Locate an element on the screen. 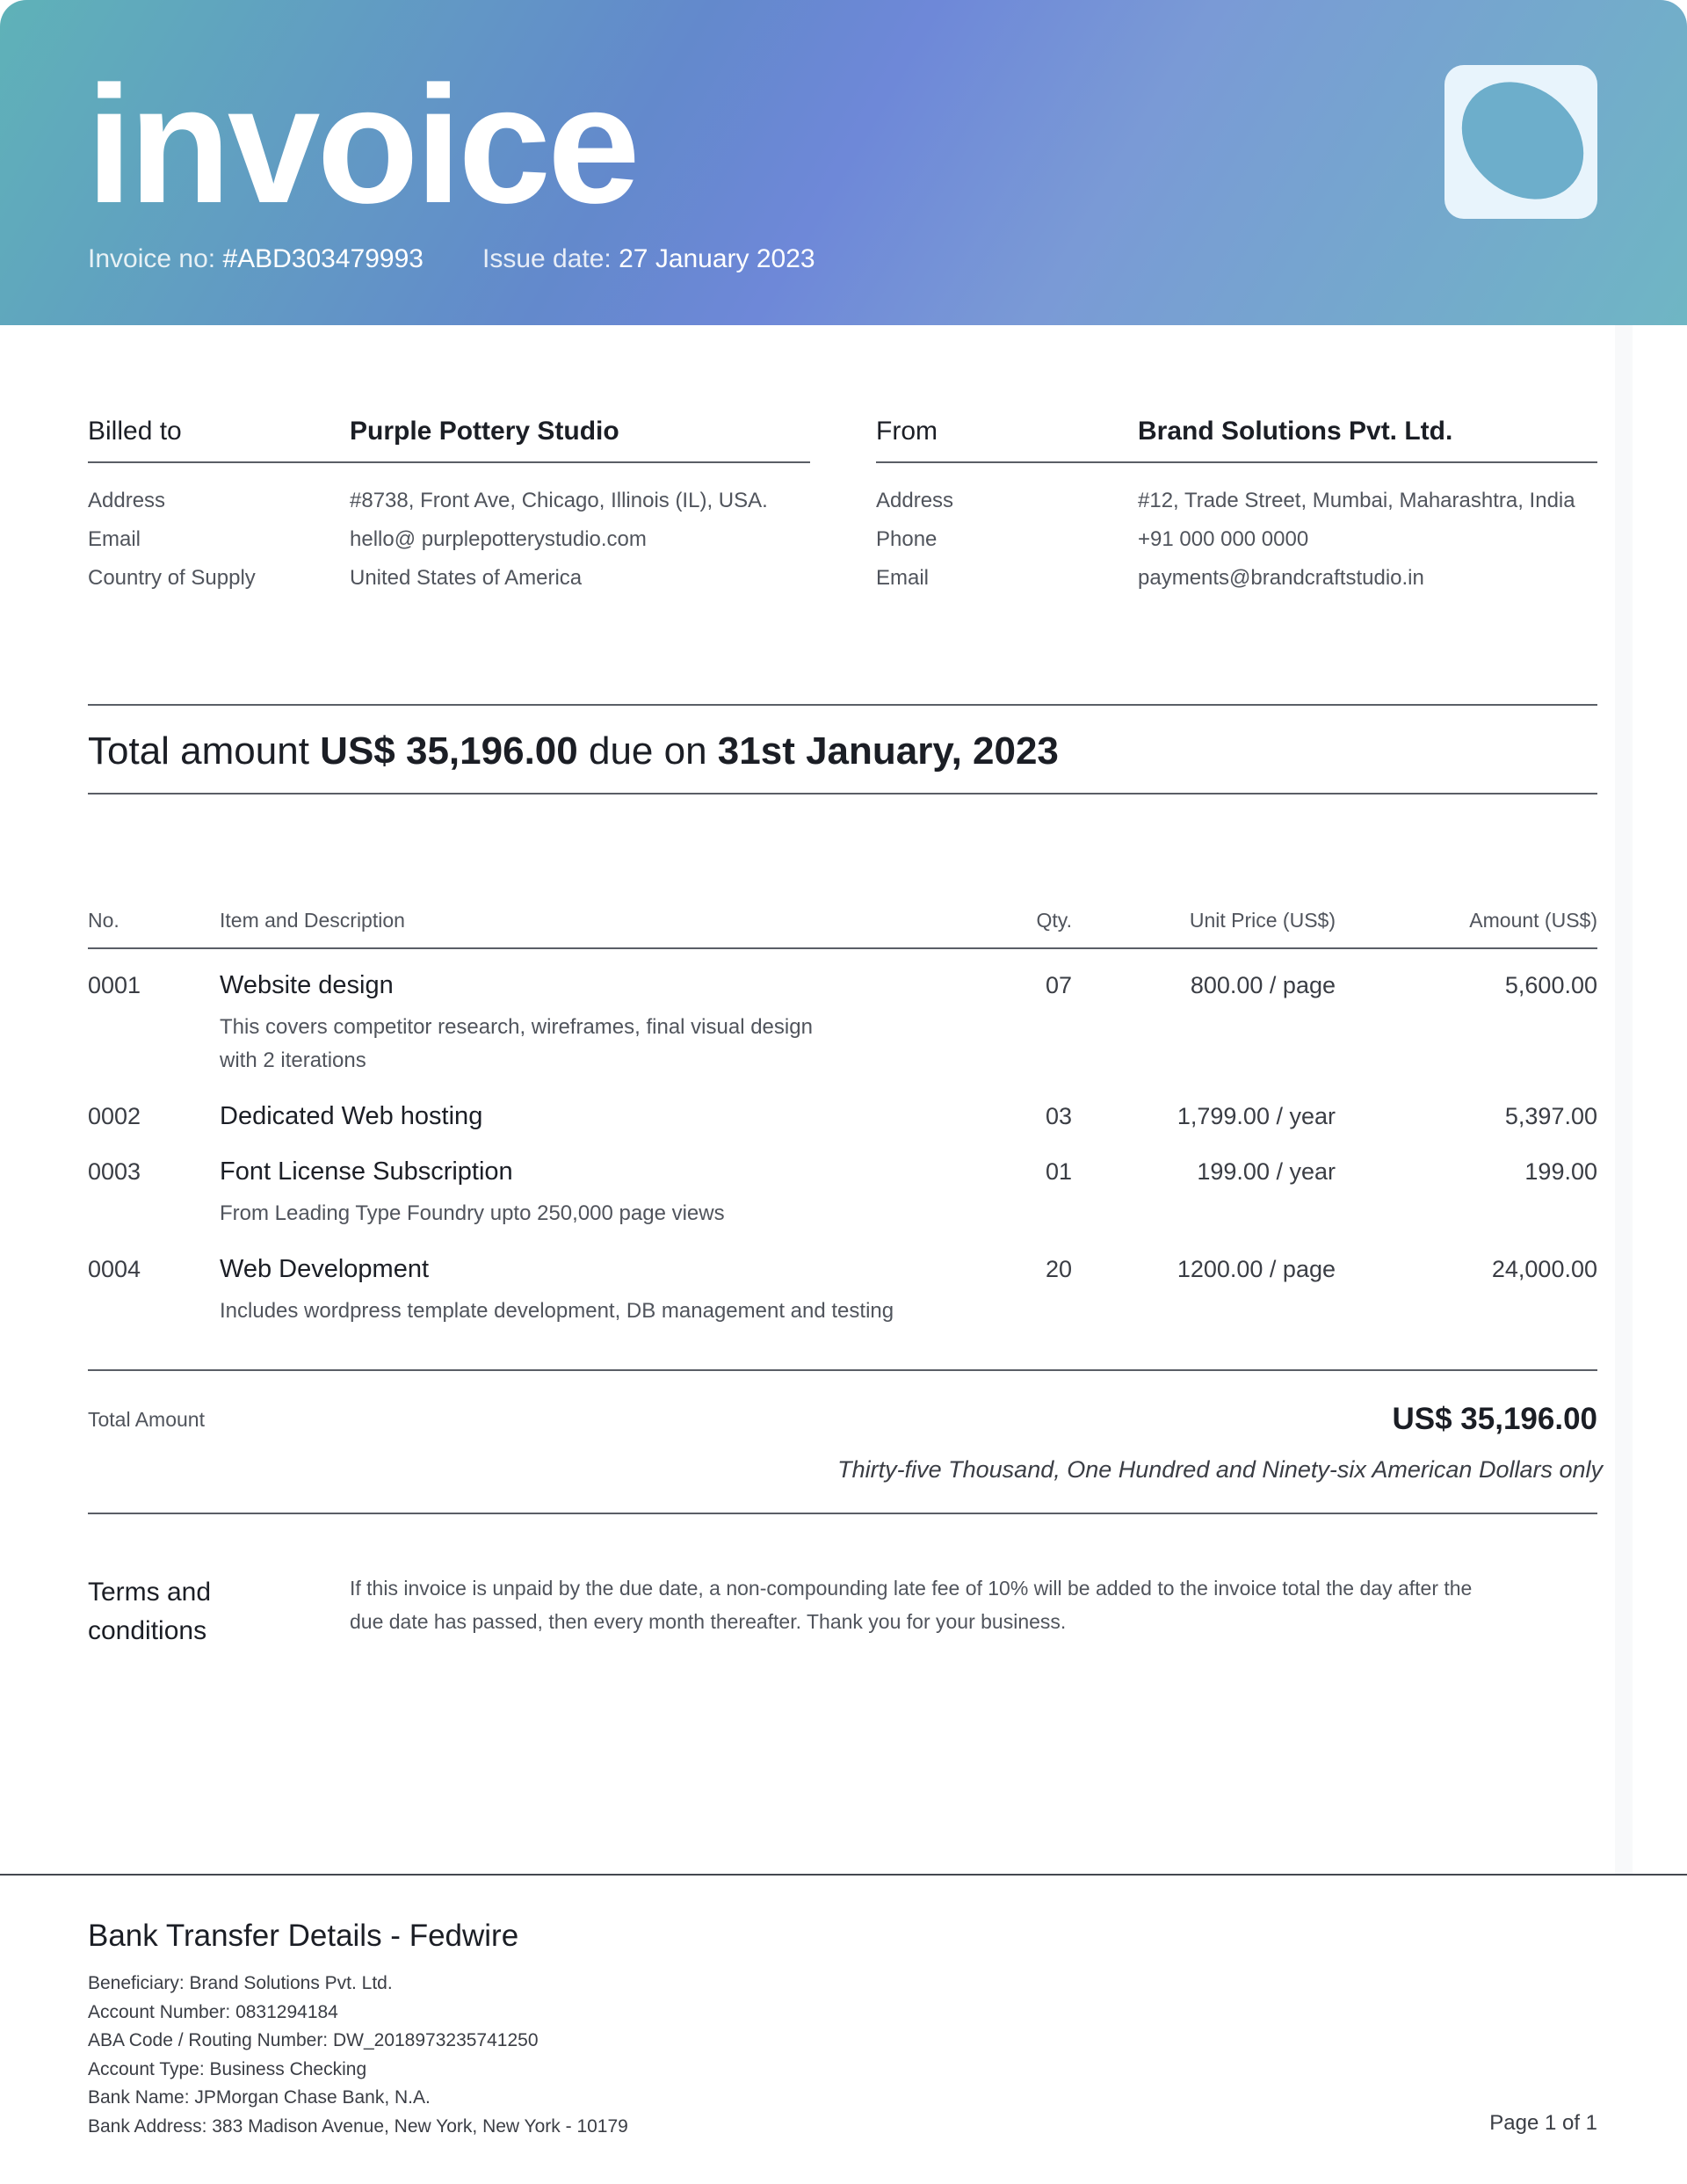 This screenshot has width=1687, height=2184. row-amount: 199.00 is located at coordinates (1560, 1171).